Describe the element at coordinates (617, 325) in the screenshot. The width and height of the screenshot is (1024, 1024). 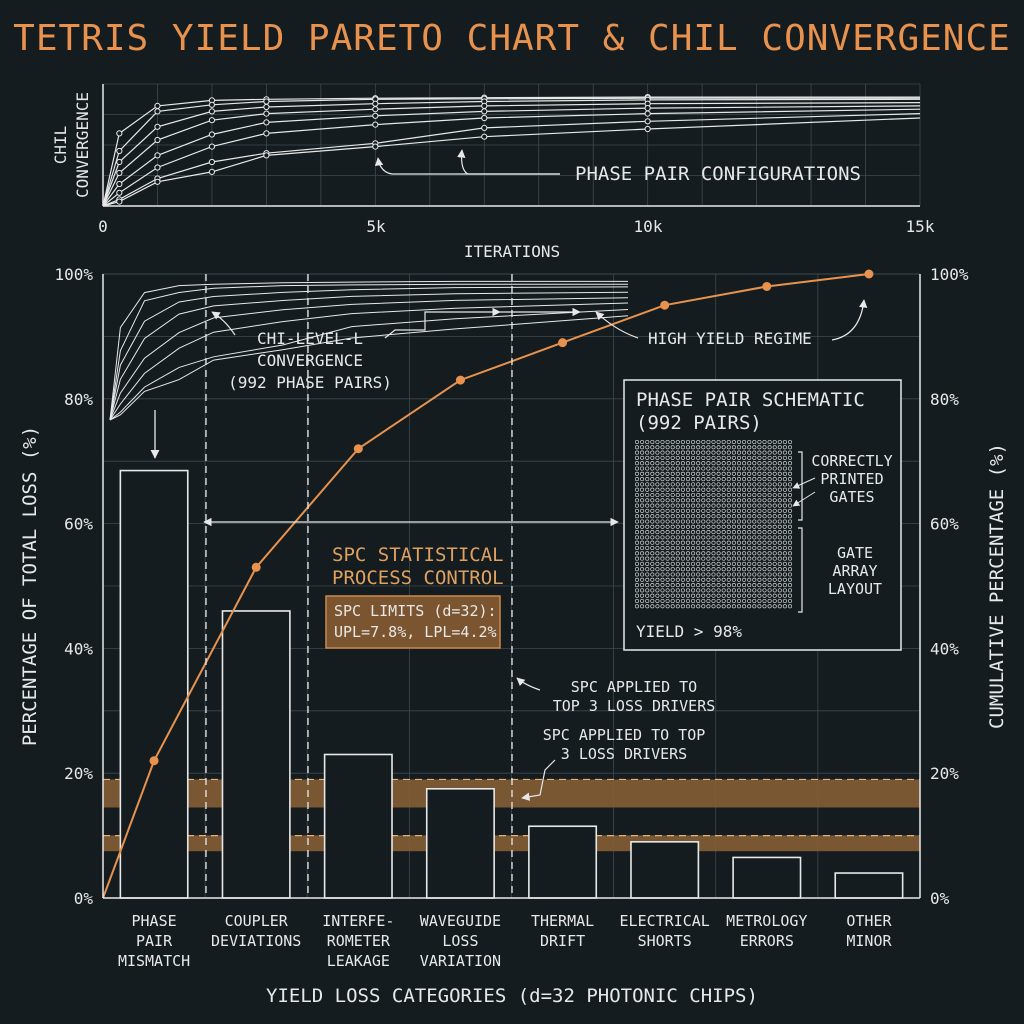
I see `high-yield-arrow` at that location.